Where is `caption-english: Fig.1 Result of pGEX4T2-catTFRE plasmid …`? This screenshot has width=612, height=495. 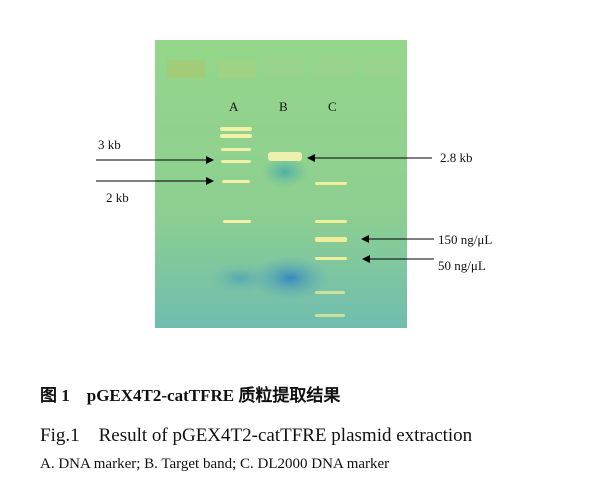
caption-english: Fig.1 Result of pGEX4T2-catTFRE plasmid … is located at coordinates (256, 435).